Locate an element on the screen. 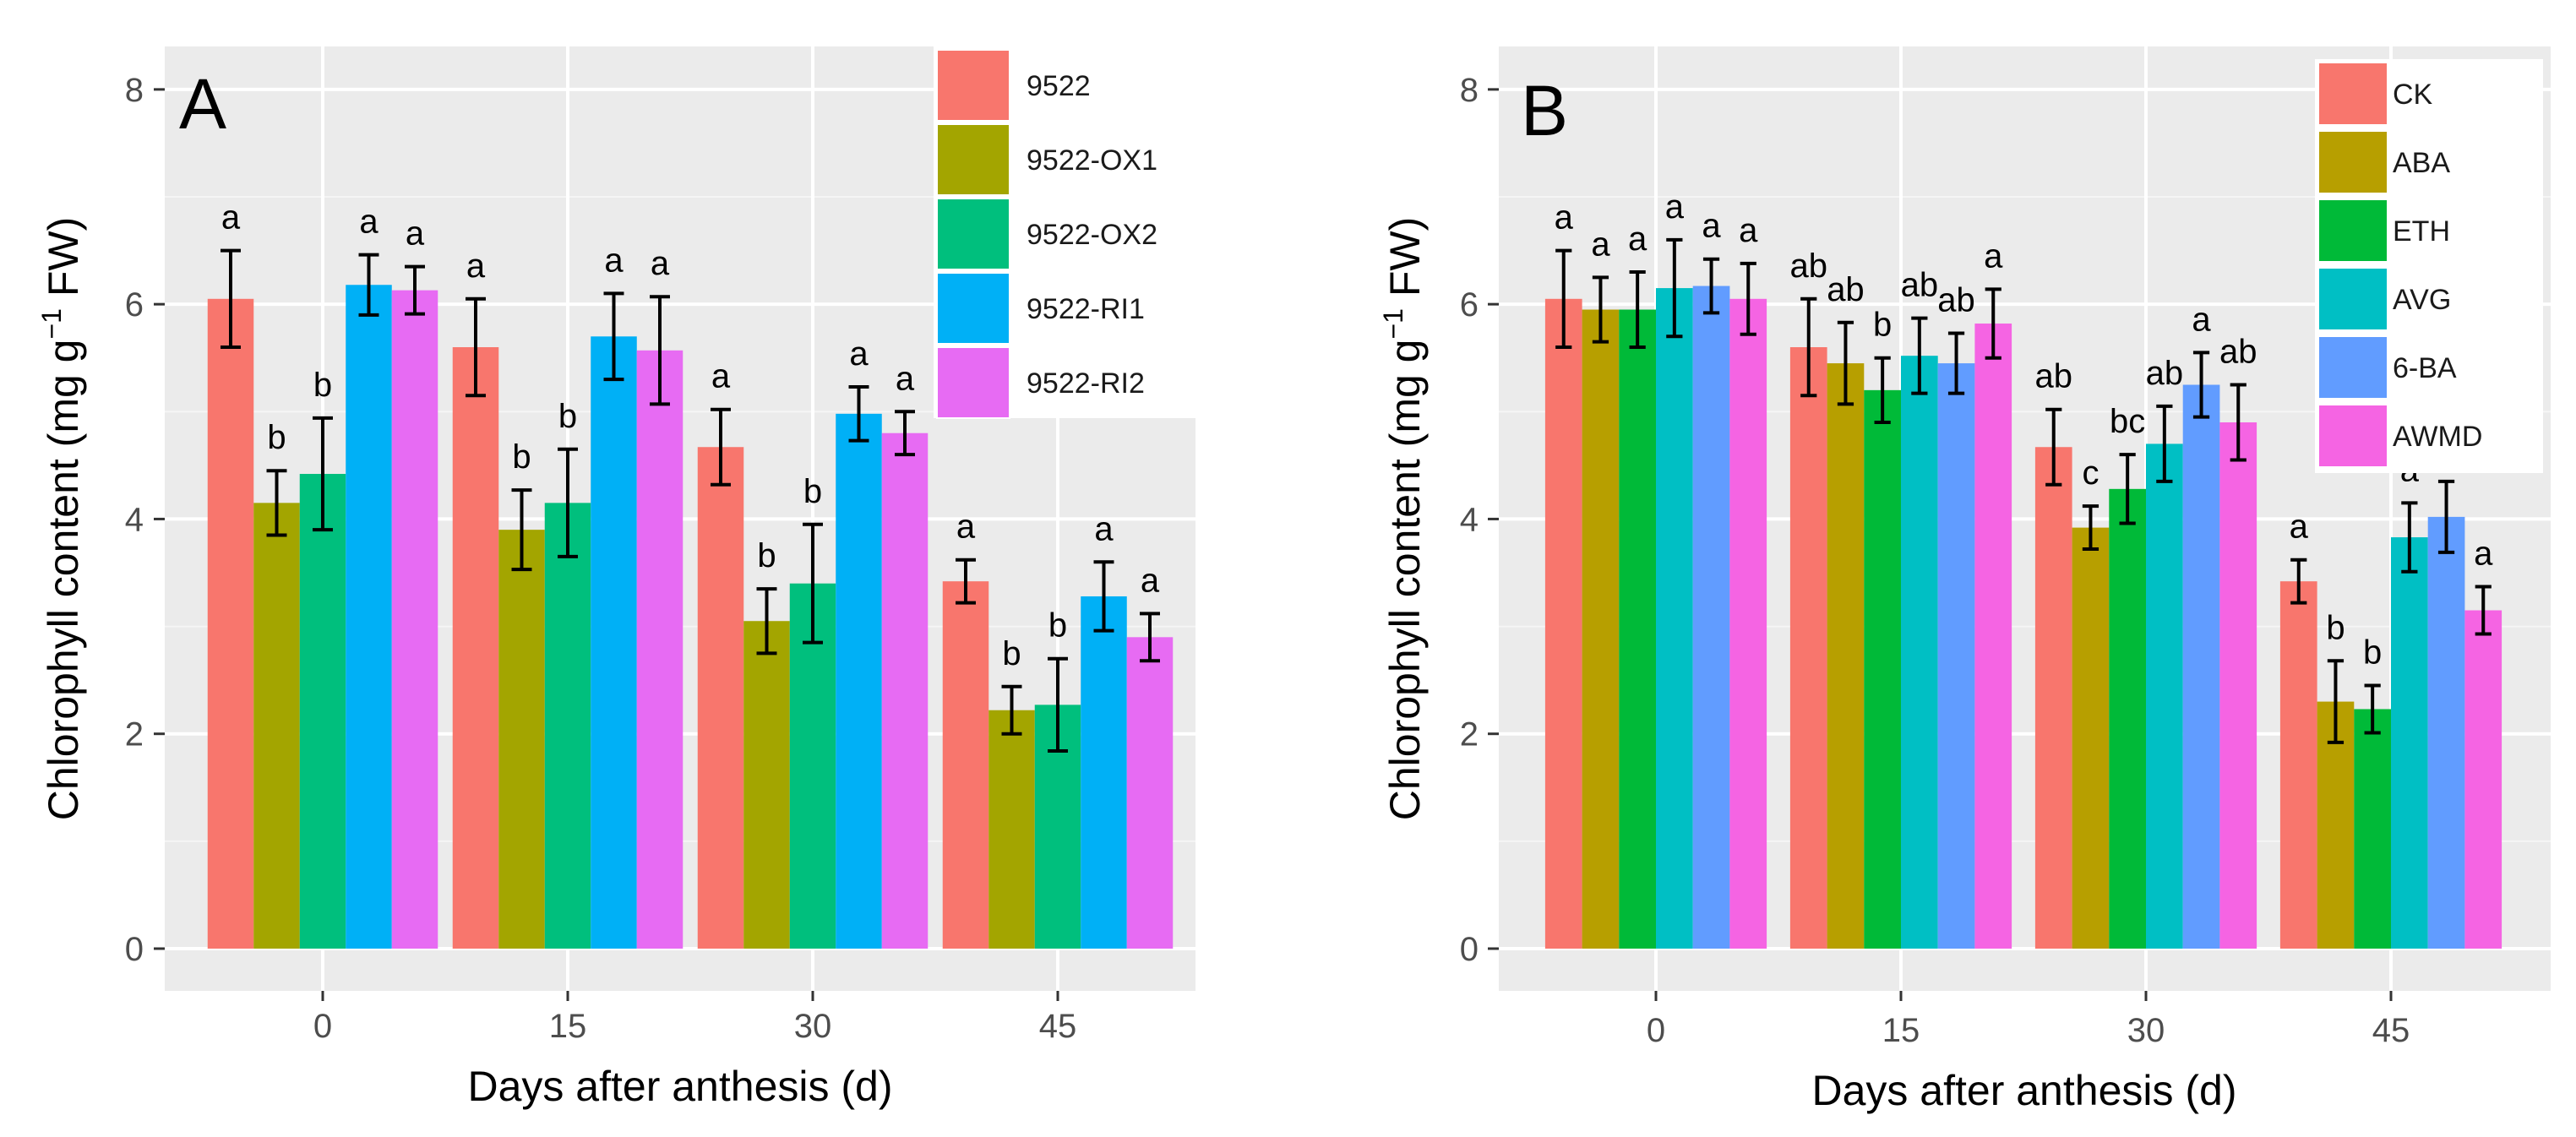 This screenshot has height=1137, width=2576. panel-b-legend-label: AVG is located at coordinates (2422, 300).